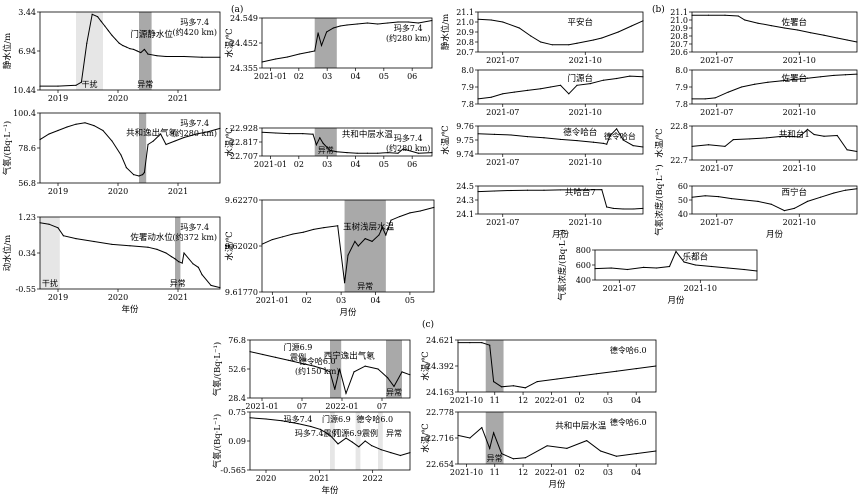  What do you see at coordinates (795, 192) in the screenshot?
I see `chart-title-b8: 西宁台` at bounding box center [795, 192].